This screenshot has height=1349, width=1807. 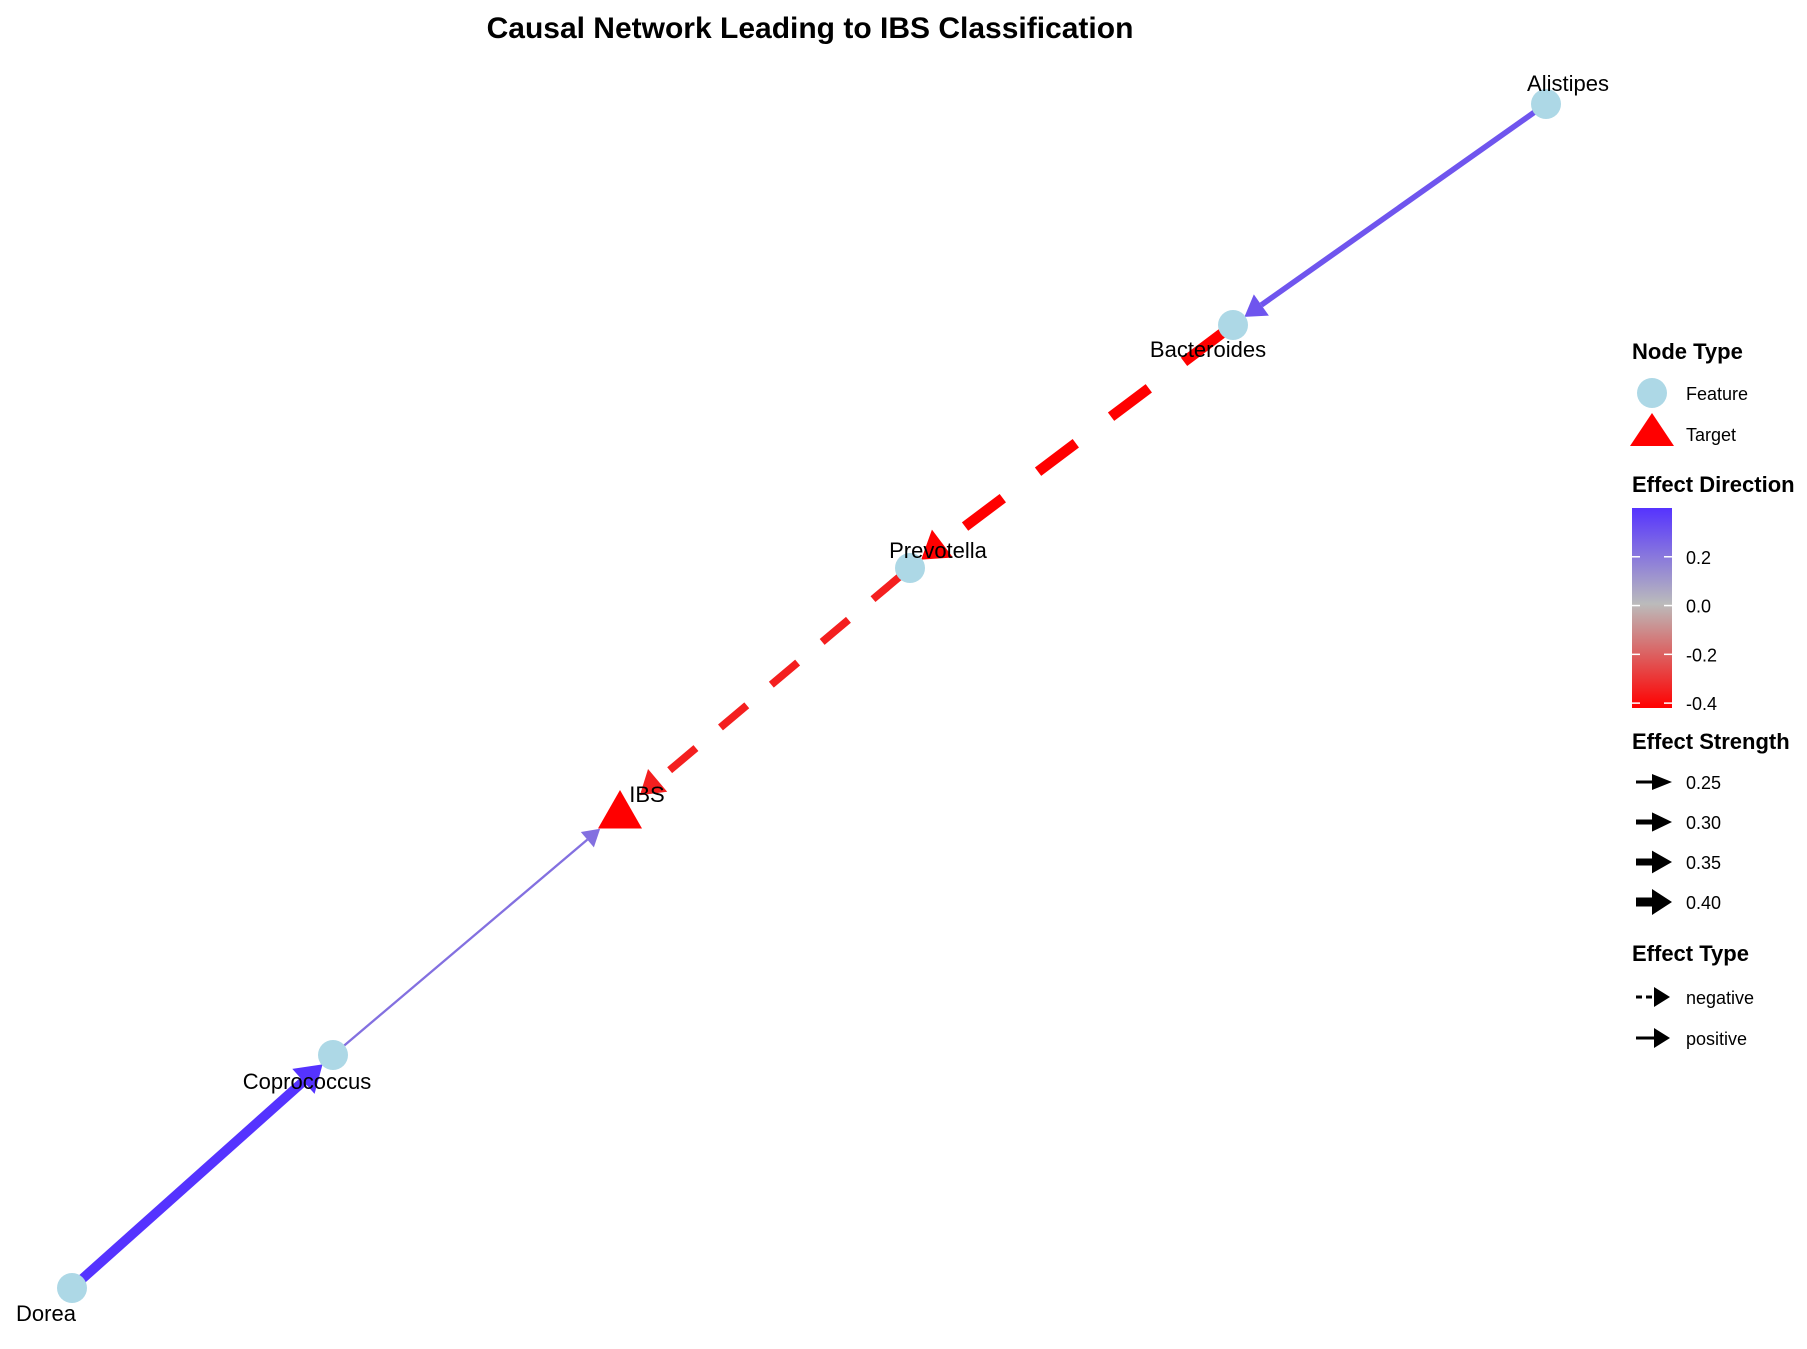 What do you see at coordinates (1720, 998) in the screenshot?
I see `legend-negative-label: negative` at bounding box center [1720, 998].